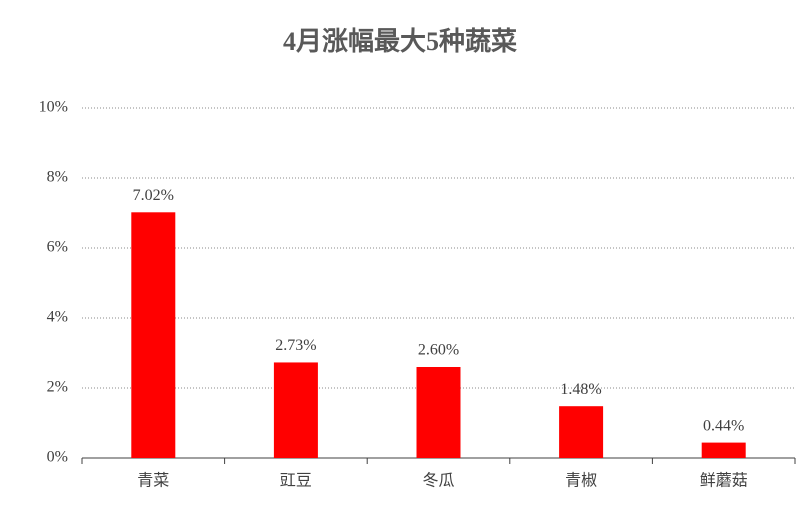 The width and height of the screenshot is (800, 512). What do you see at coordinates (57, 457) in the screenshot?
I see `y-tick-label: 0%` at bounding box center [57, 457].